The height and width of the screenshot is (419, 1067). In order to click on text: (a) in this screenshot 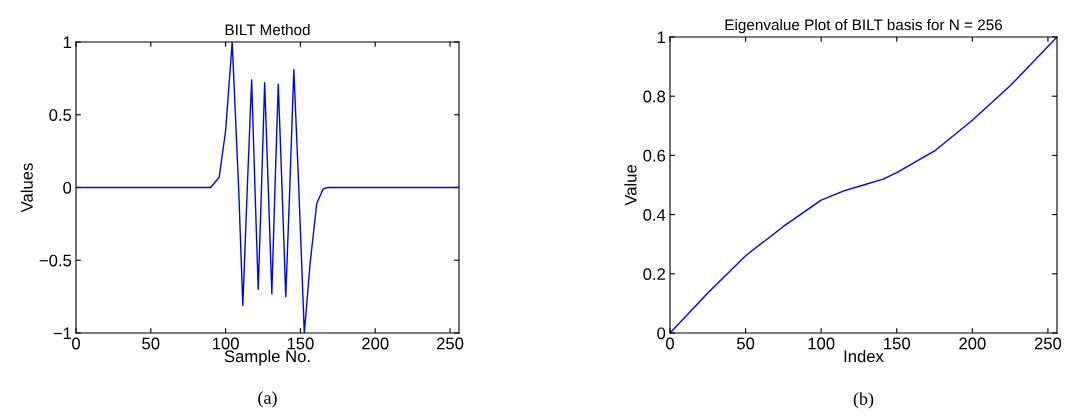, I will do `click(267, 399)`.